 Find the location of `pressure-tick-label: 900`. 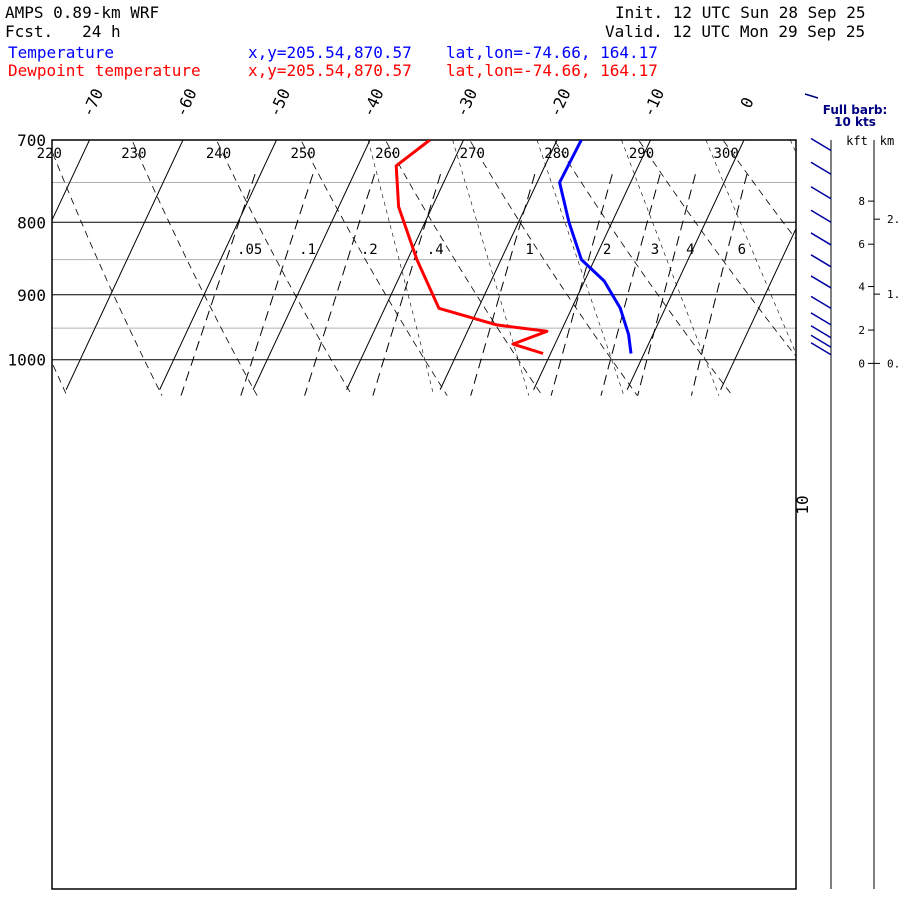

pressure-tick-label: 900 is located at coordinates (31, 295).